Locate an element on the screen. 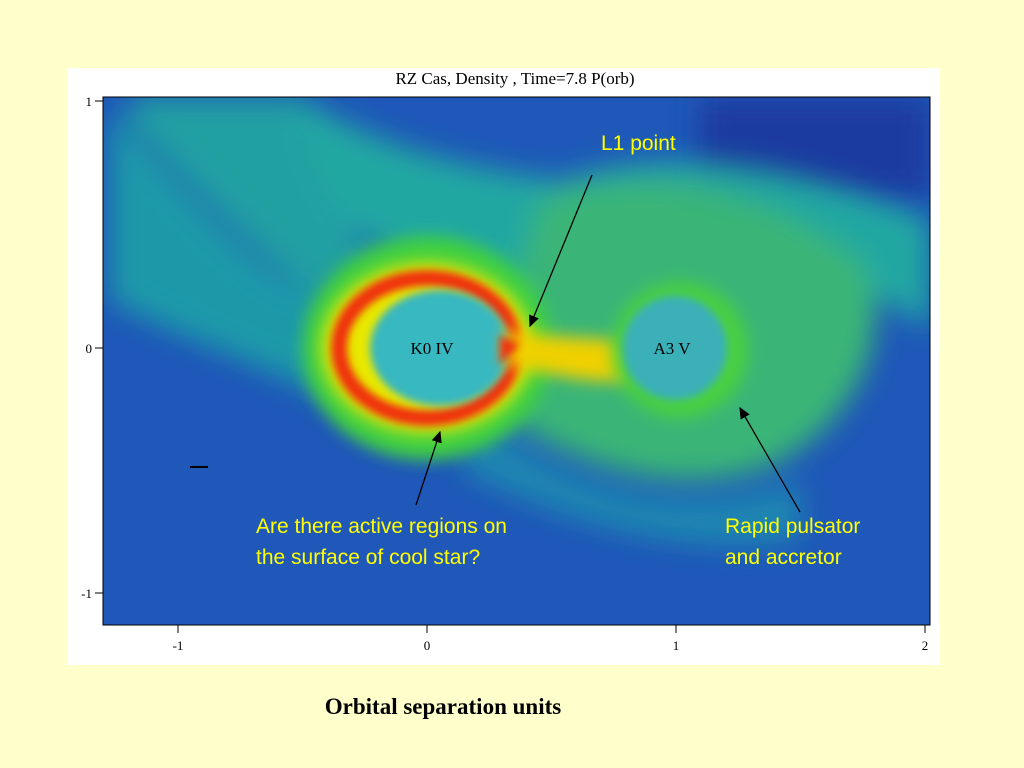 The image size is (1024, 768). x-tick-label: 1 is located at coordinates (676, 645).